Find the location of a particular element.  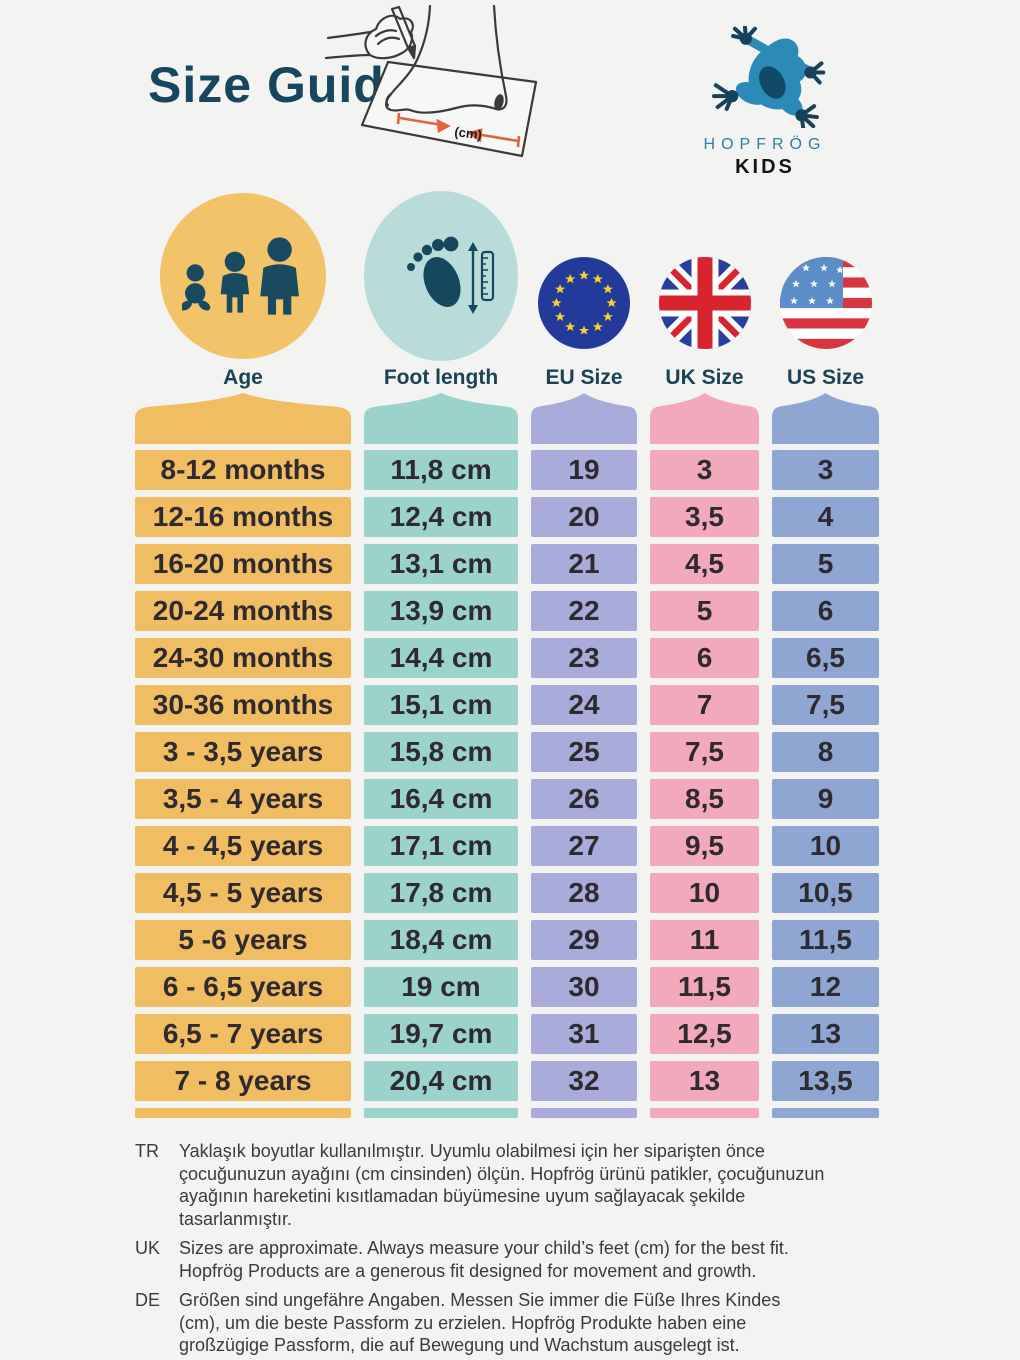

table-cell: 4,5 is located at coordinates (704, 564).